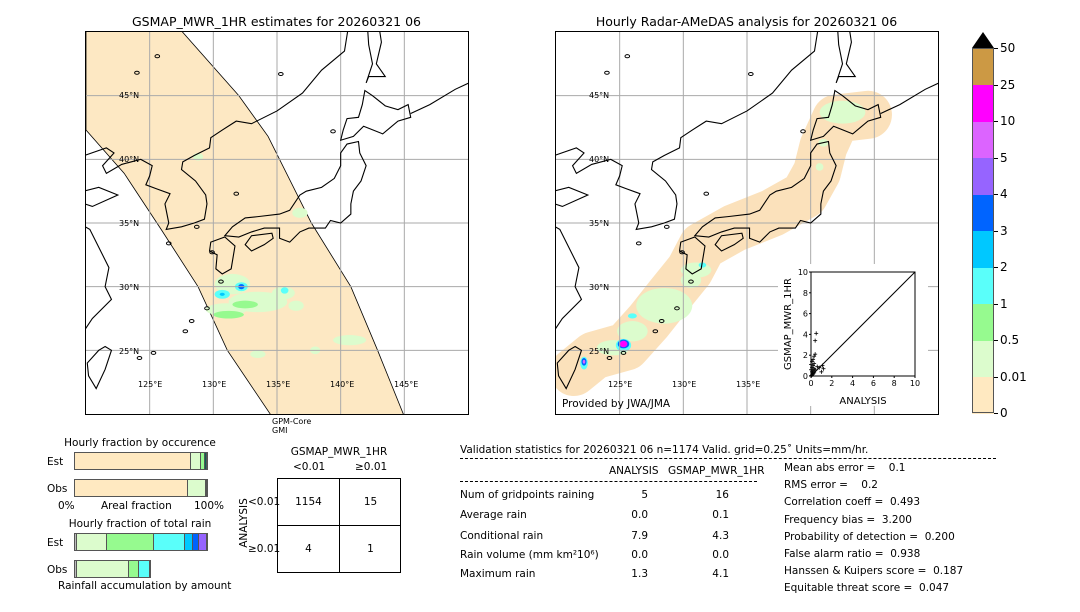 The height and width of the screenshot is (612, 1080). What do you see at coordinates (853, 335) in the screenshot?
I see `scatter-plot: 00 2 2 4 4 6 6 8 8 10 10 ANALYSIS GSMAP_MWR_1HR` at bounding box center [853, 335].